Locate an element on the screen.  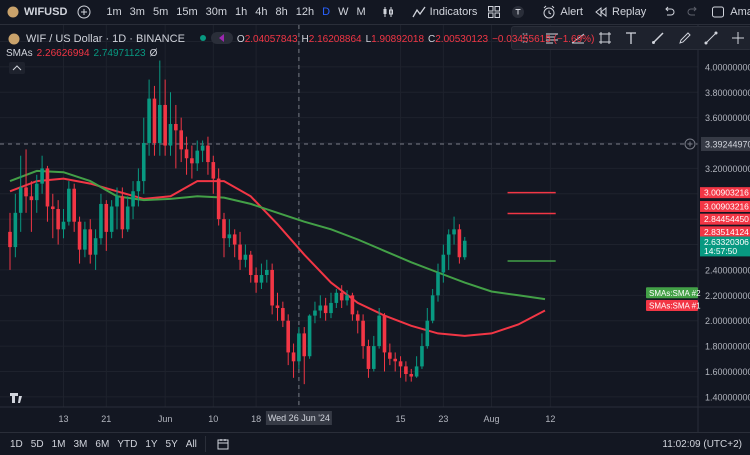
timeframe-m: M is located at coordinates (361, 12).